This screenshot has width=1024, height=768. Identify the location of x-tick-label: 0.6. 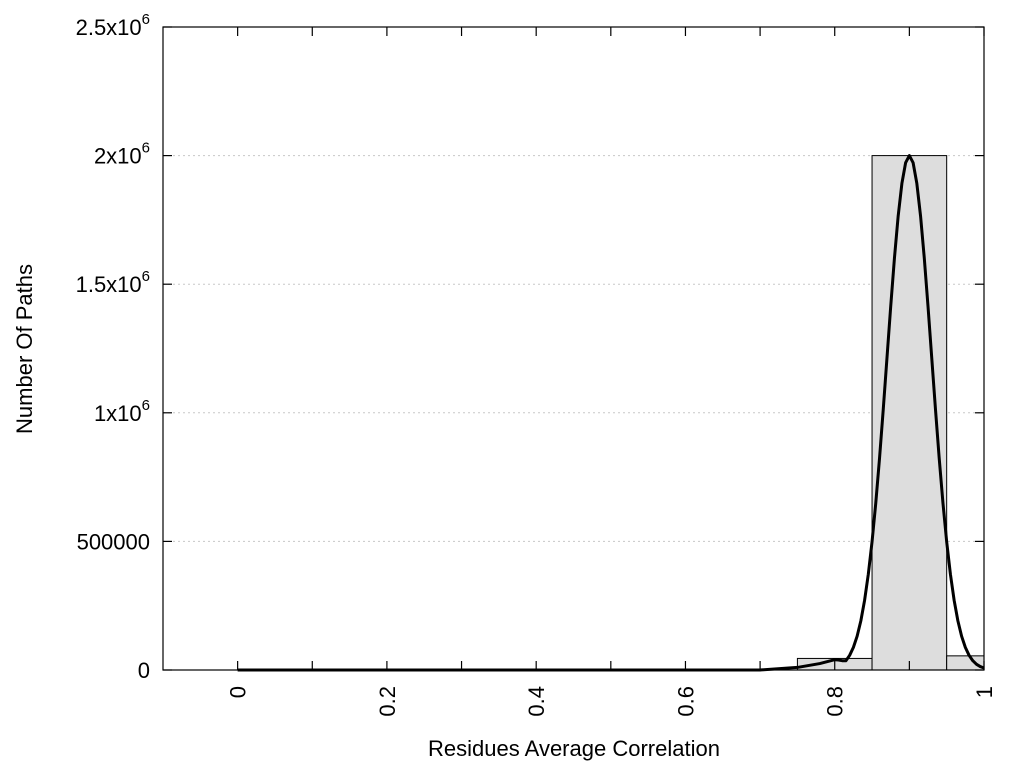
(685, 701).